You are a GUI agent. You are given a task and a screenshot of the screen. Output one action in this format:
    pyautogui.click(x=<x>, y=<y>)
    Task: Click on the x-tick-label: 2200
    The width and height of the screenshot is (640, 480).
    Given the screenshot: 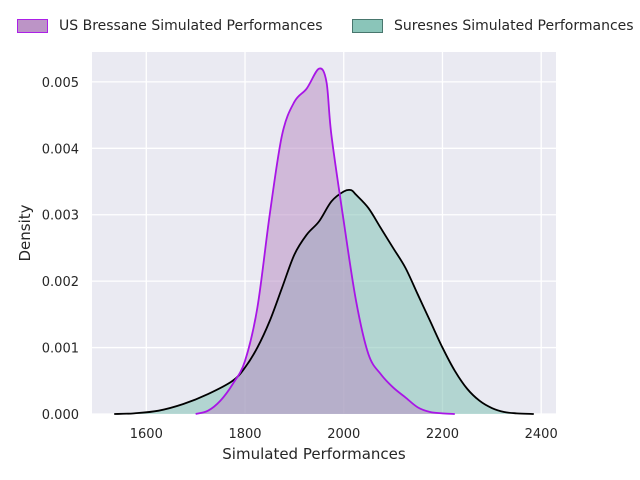 What is the action you would take?
    pyautogui.click(x=442, y=434)
    